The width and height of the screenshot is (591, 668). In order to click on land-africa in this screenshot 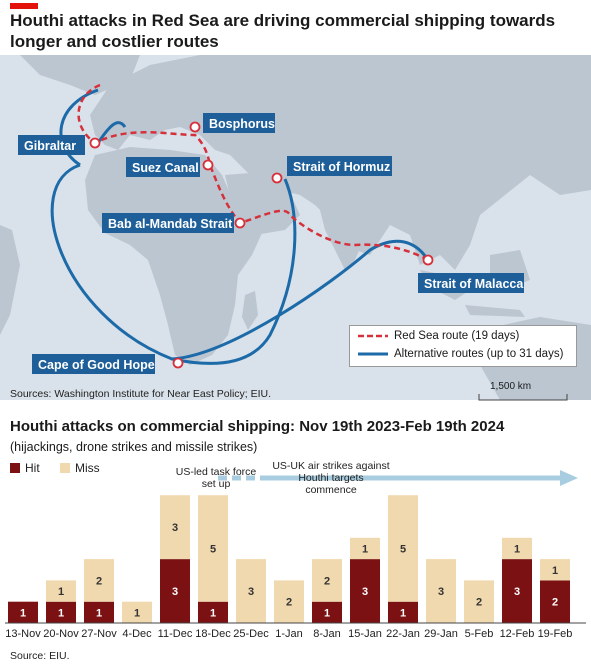, I will do `click(173, 256)`.